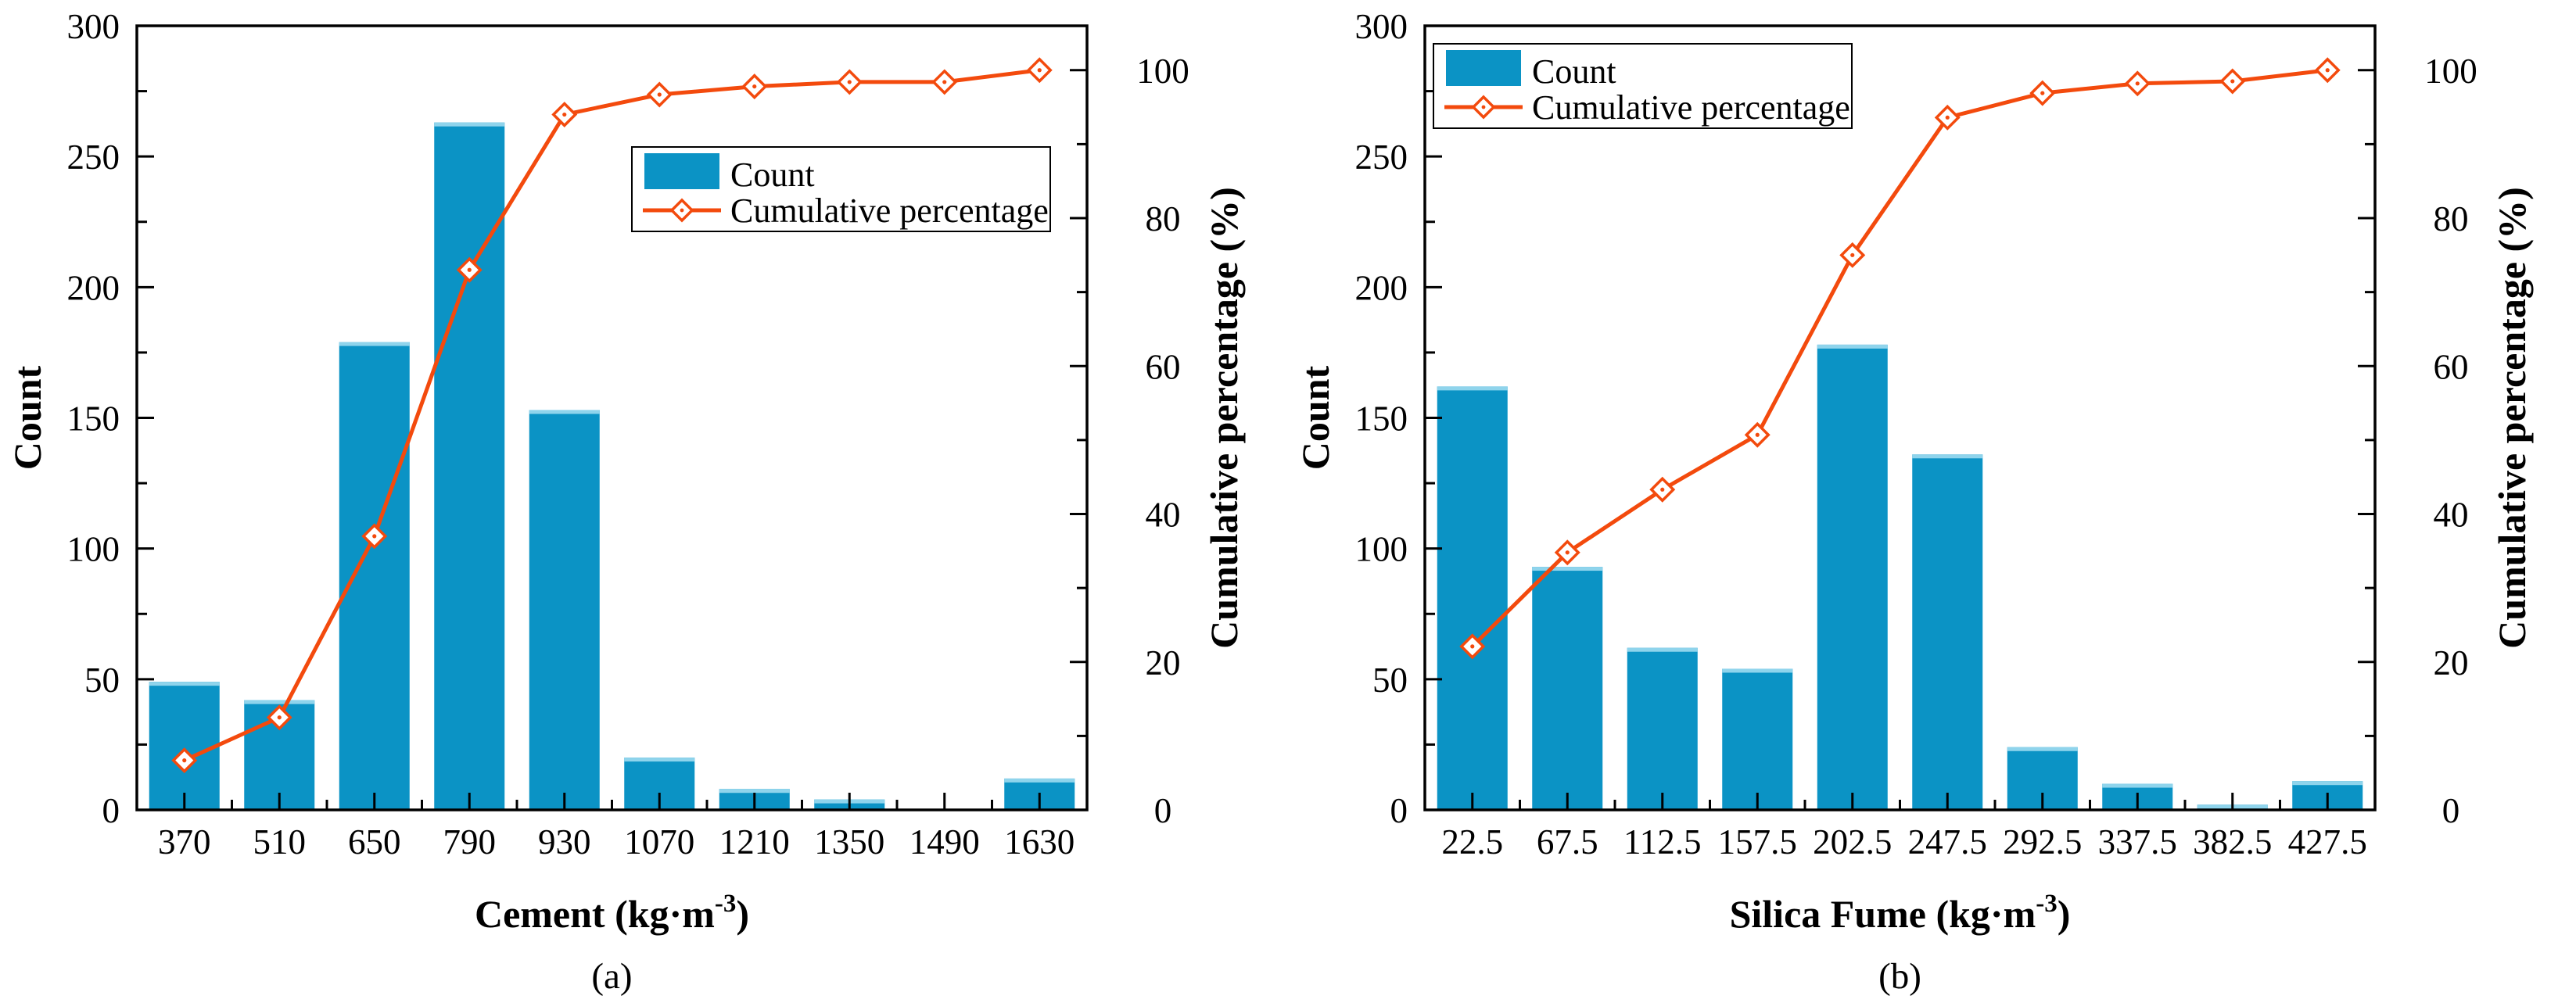  Describe the element at coordinates (1567, 842) in the screenshot. I see `x-tick-label: 67.5` at that location.